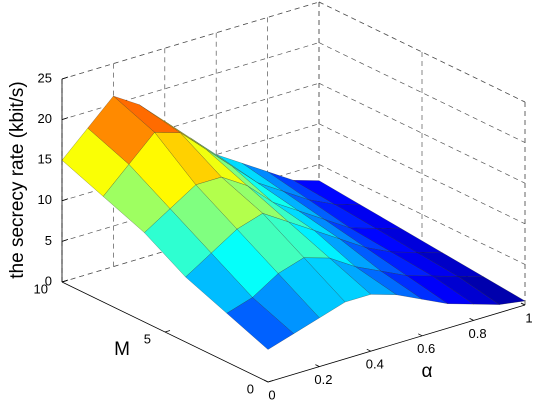  What do you see at coordinates (41, 288) in the screenshot?
I see `y-tick-label: 10` at bounding box center [41, 288].